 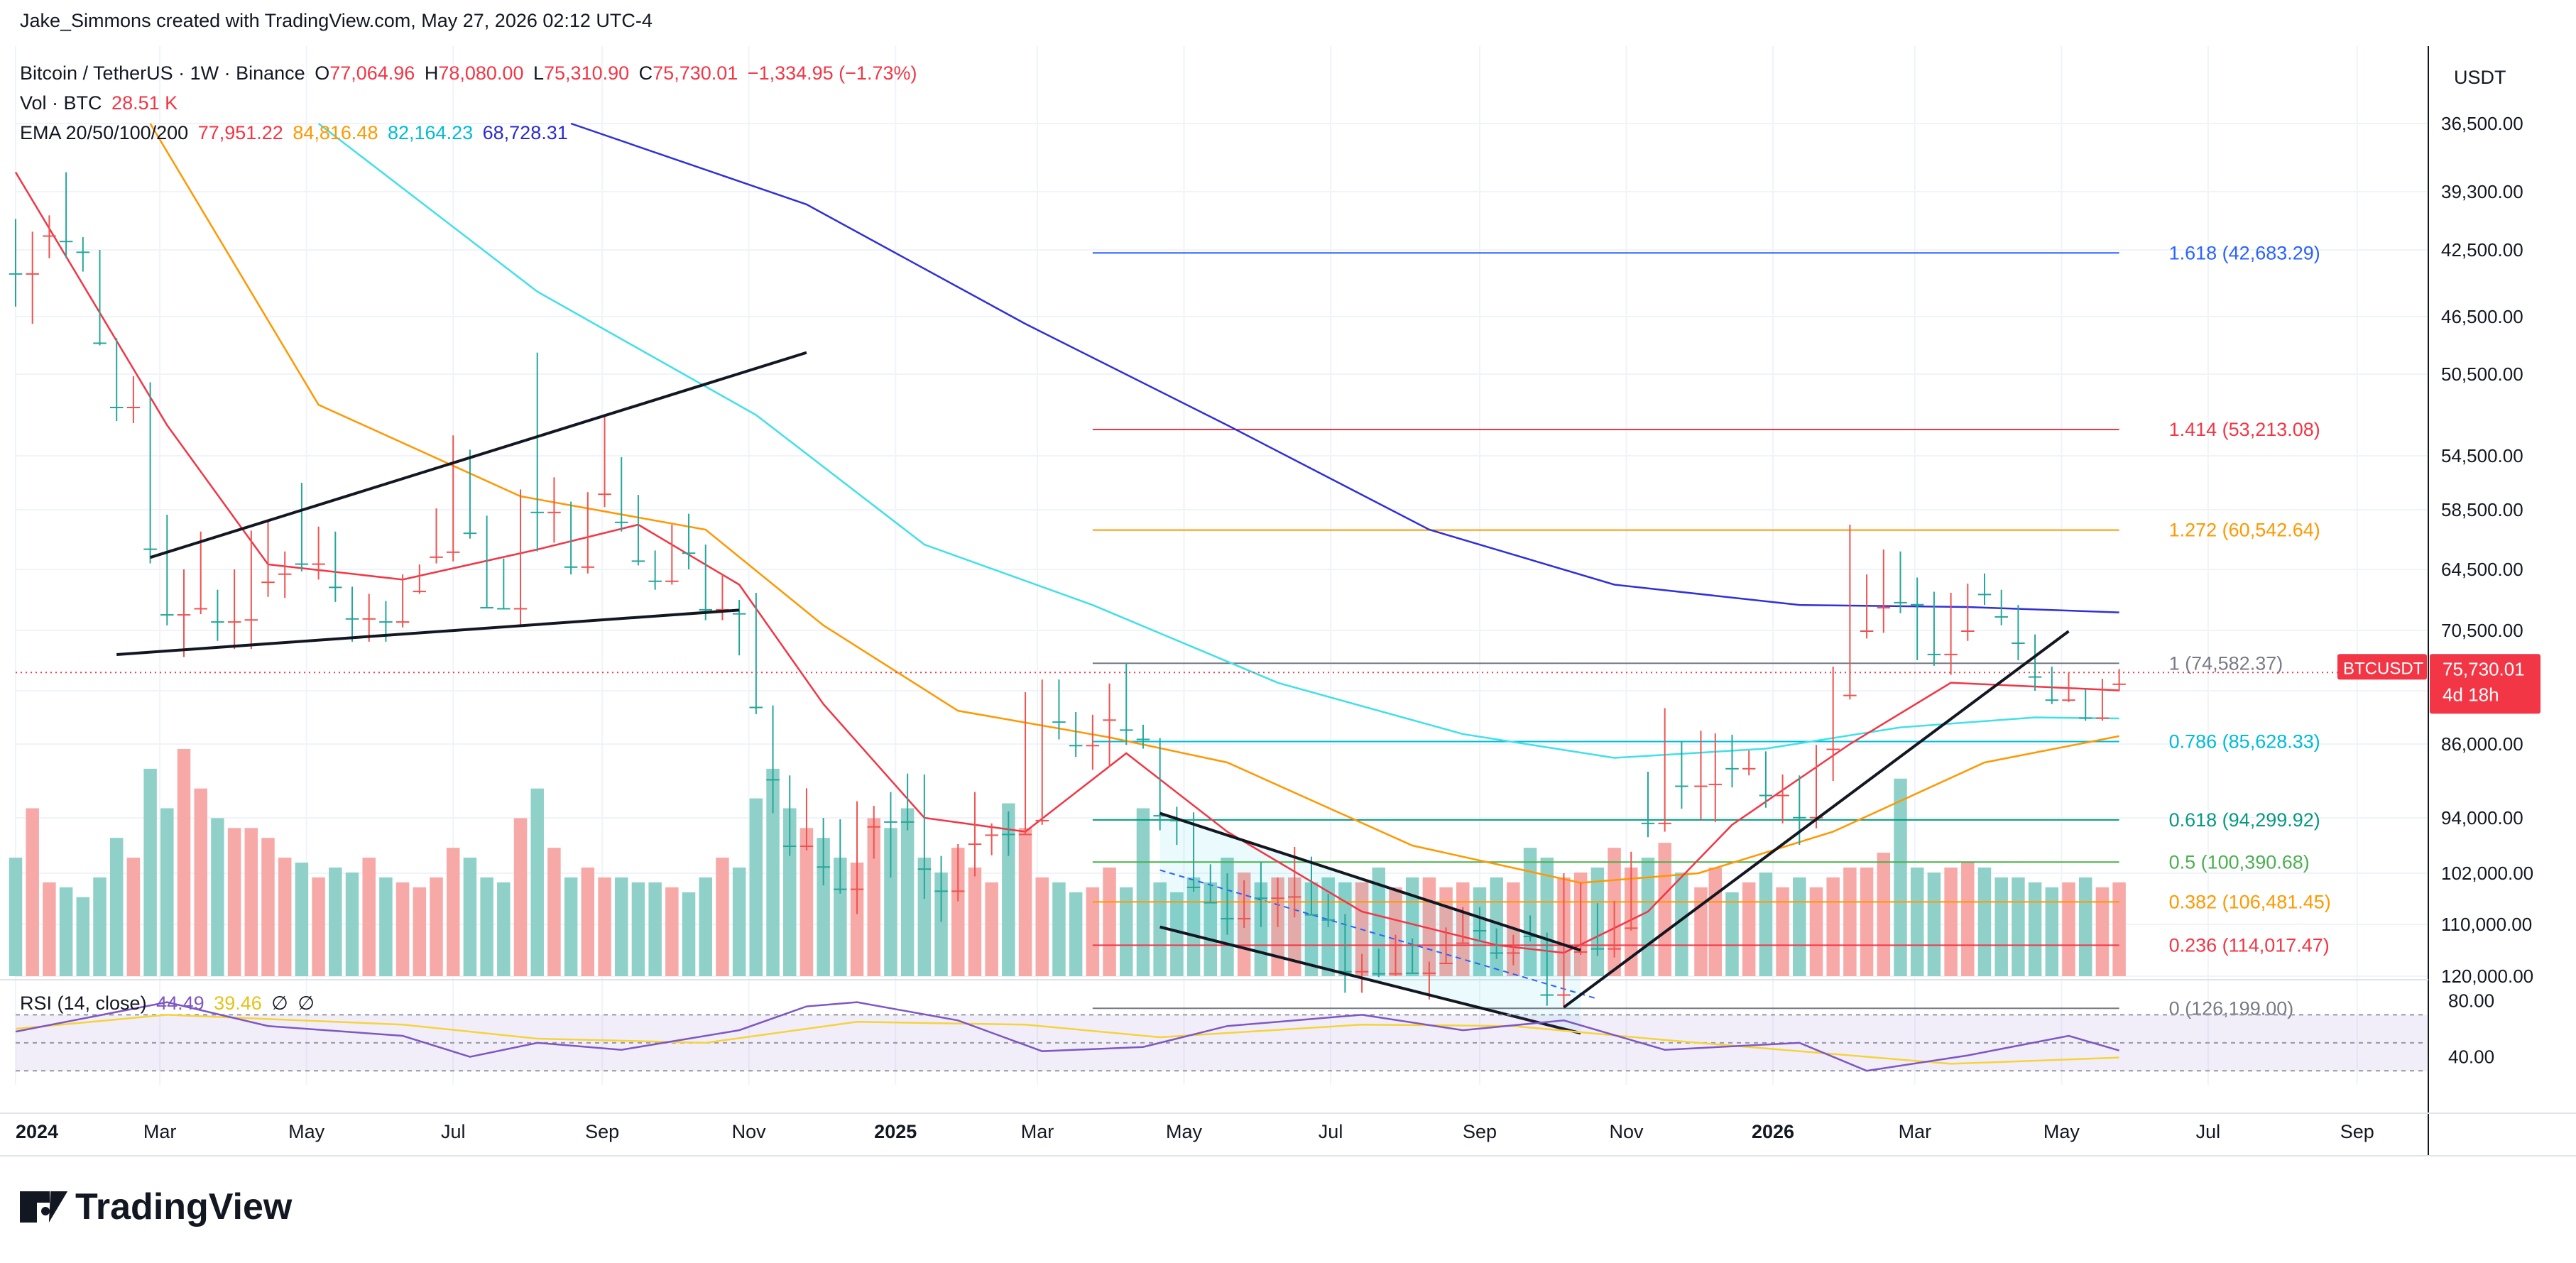 I want to click on trendline-channel-lower, so click(x=1370, y=881).